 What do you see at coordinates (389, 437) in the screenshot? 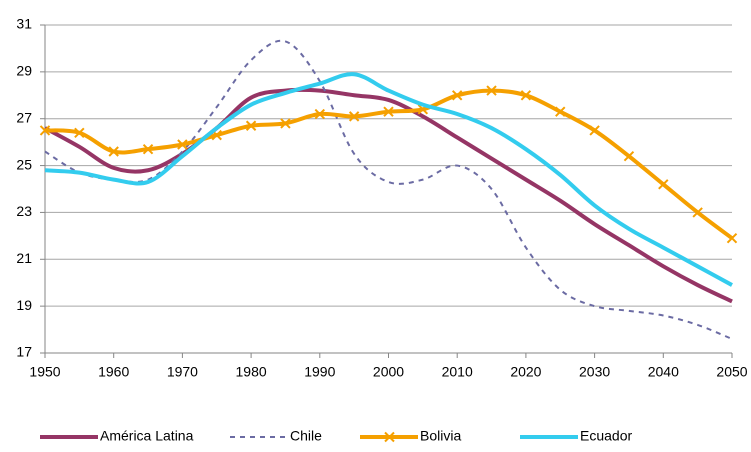
I see `legend-marker` at bounding box center [389, 437].